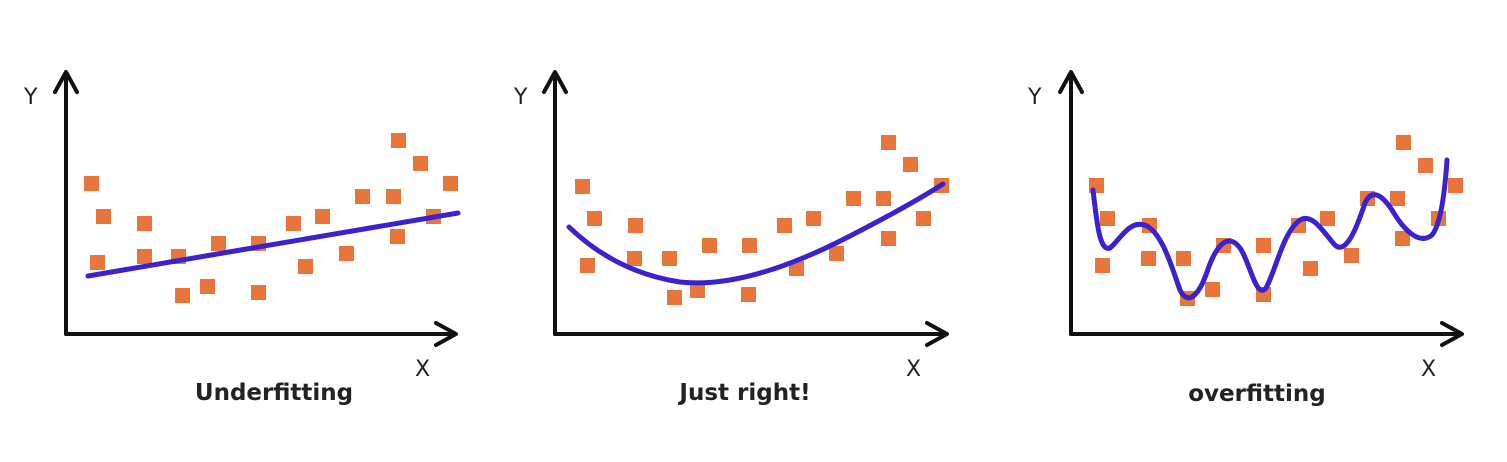  What do you see at coordinates (273, 244) in the screenshot?
I see `underfit-line` at bounding box center [273, 244].